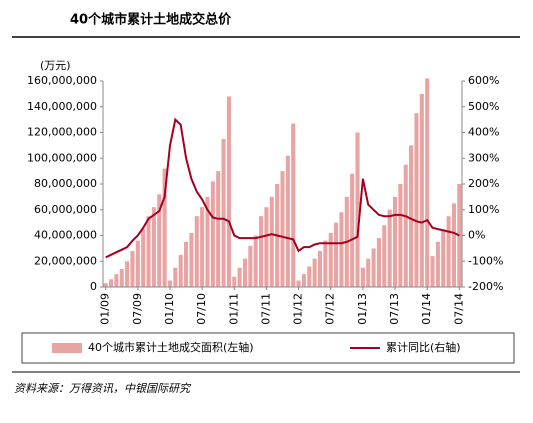 The image size is (533, 423). What do you see at coordinates (171, 347) in the screenshot?
I see `legend-label: 40个城市累计土地成交面积(左轴)` at bounding box center [171, 347].